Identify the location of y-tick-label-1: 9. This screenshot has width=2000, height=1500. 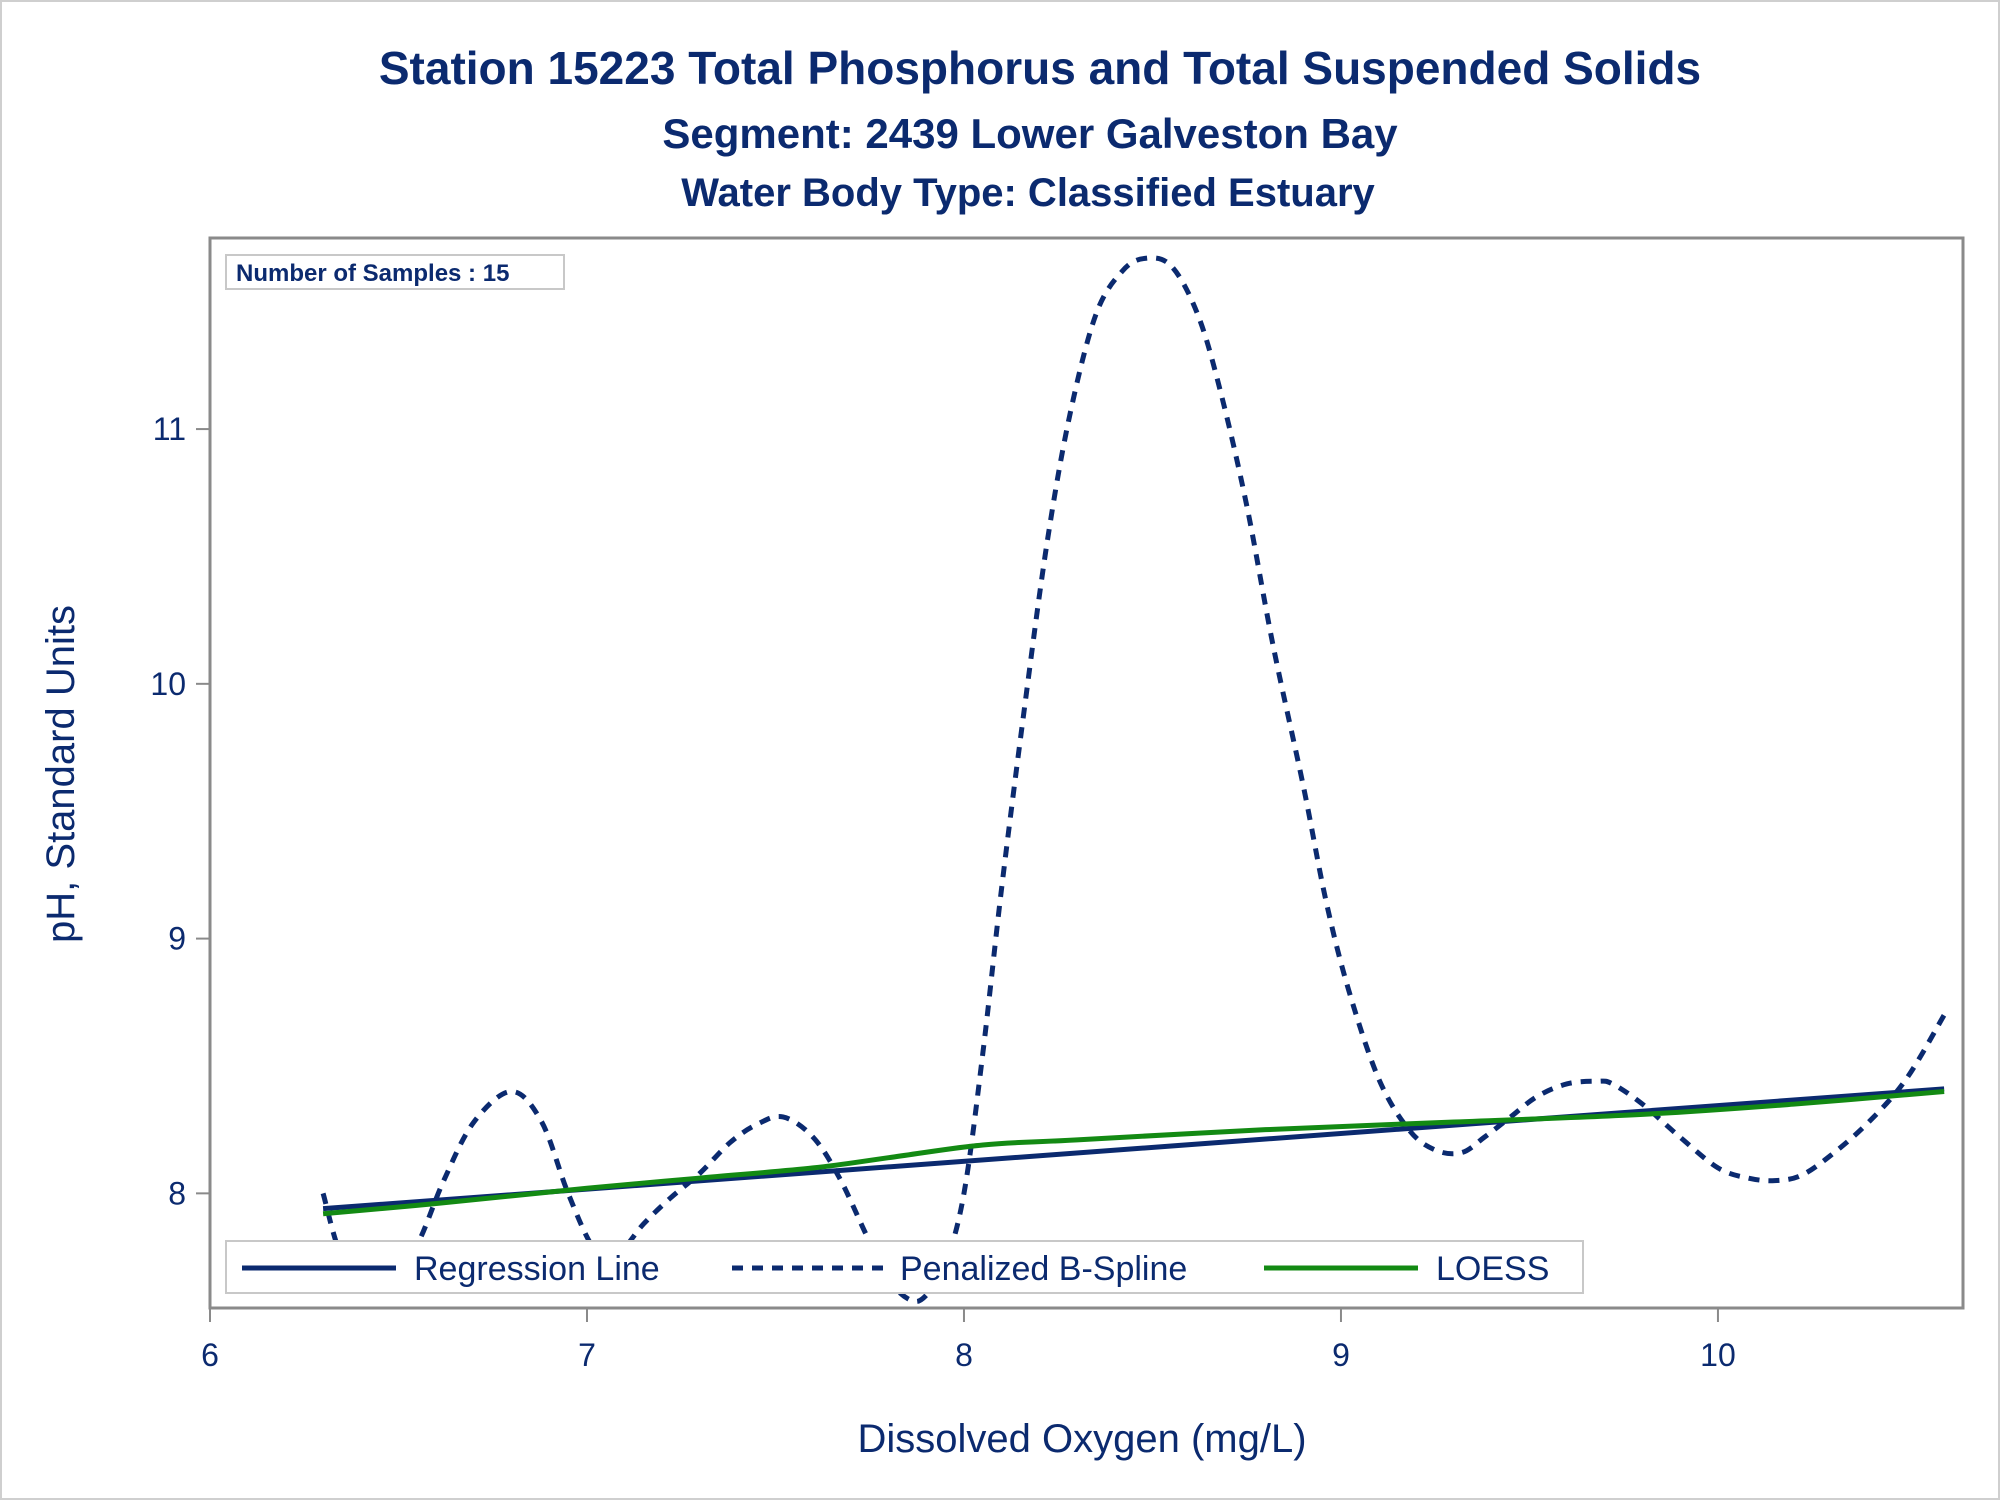
(177, 939).